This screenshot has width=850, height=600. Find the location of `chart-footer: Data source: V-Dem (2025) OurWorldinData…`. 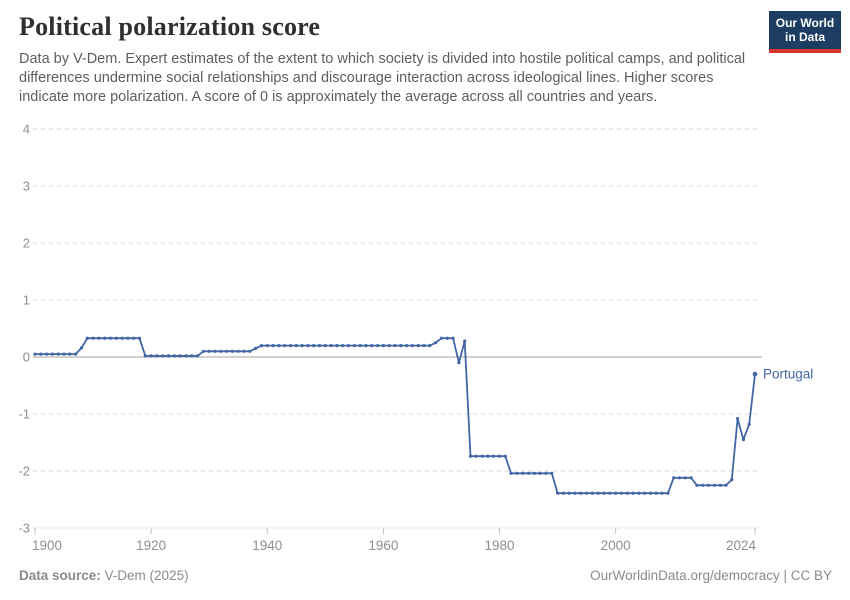

chart-footer: Data source: V-Dem (2025) OurWorldinData… is located at coordinates (425, 575).